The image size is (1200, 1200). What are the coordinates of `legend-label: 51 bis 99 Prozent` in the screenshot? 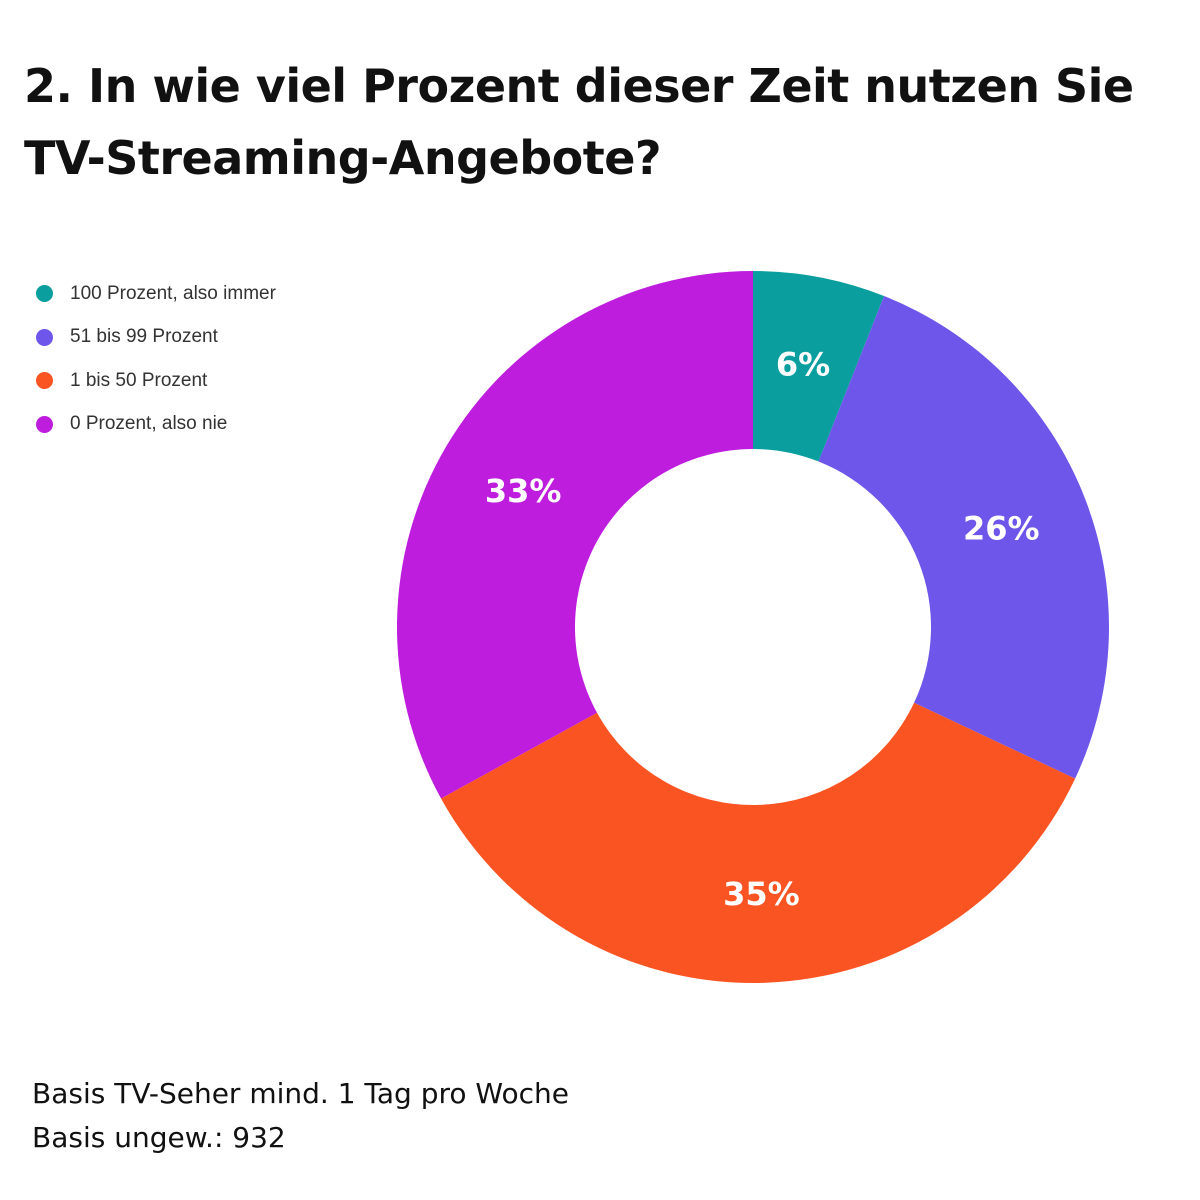 It's located at (144, 337).